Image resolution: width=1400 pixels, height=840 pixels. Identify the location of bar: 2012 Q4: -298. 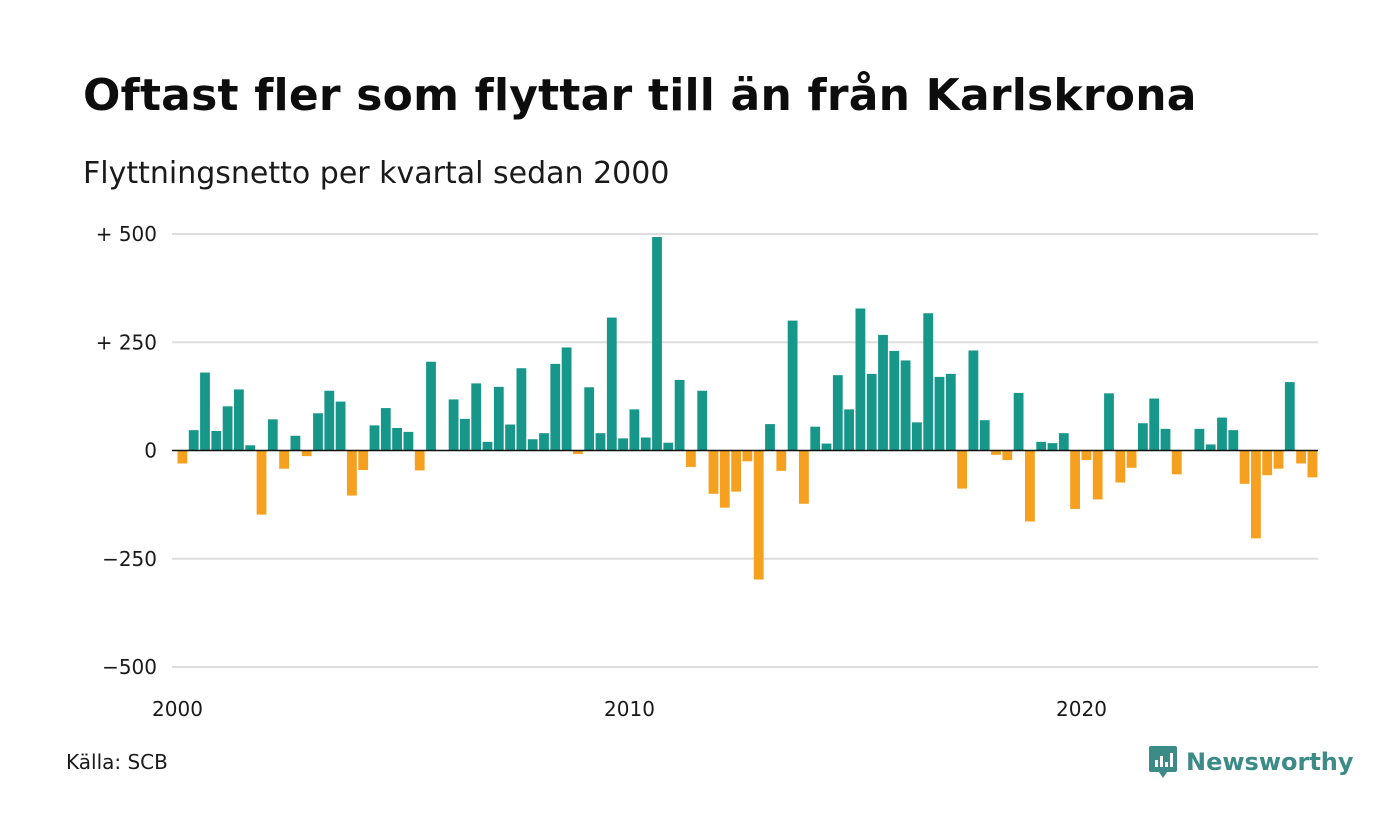
(758, 515).